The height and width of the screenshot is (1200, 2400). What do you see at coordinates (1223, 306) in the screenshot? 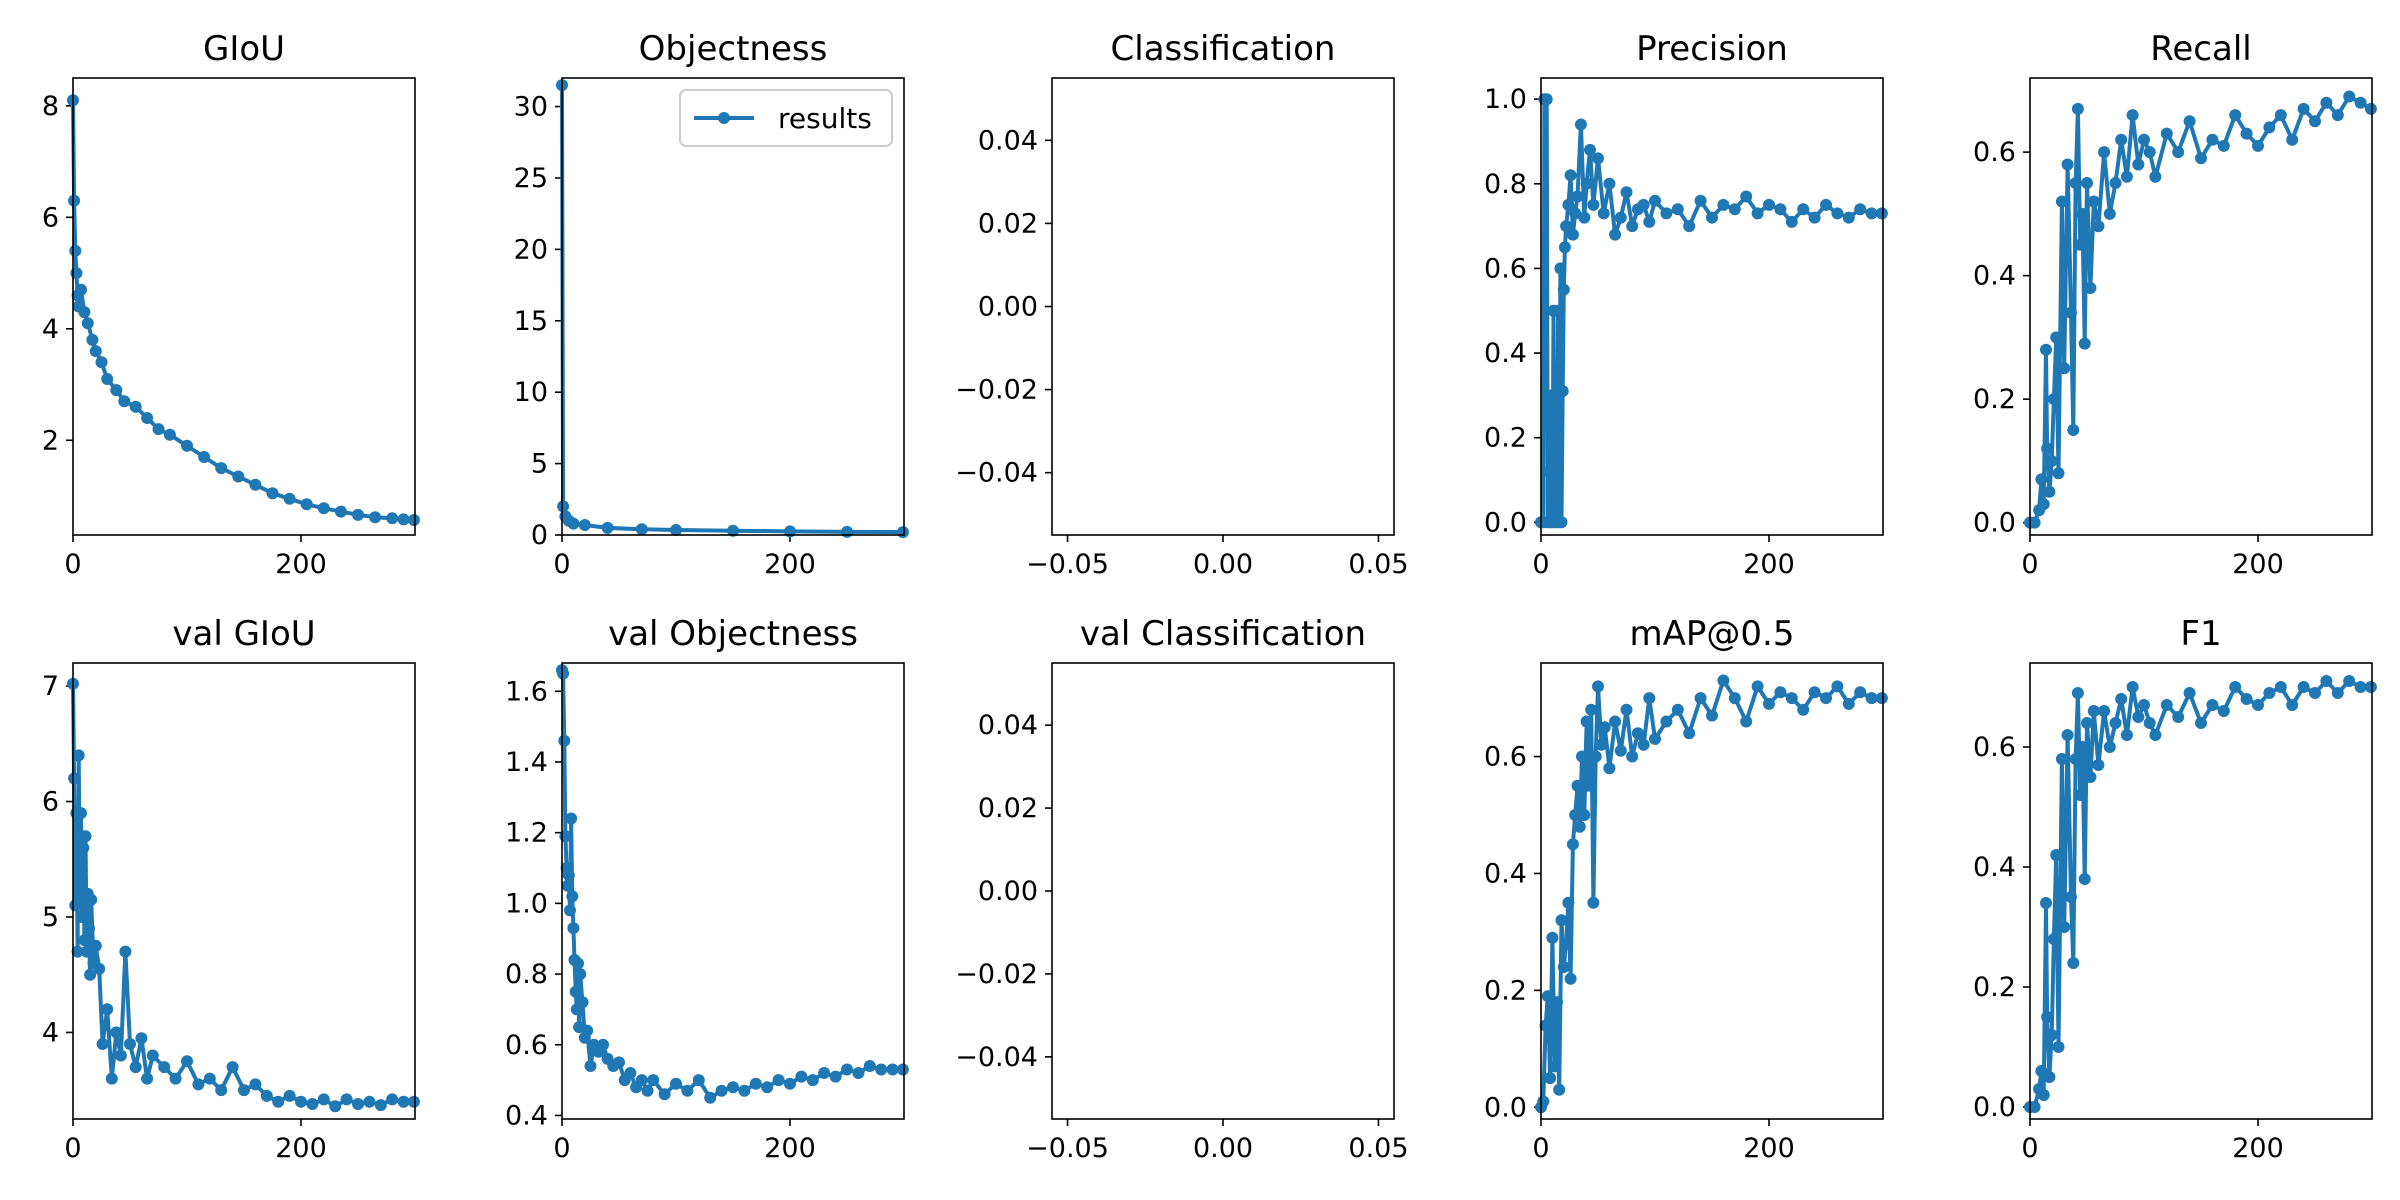
I see `classification-axes-frame` at bounding box center [1223, 306].